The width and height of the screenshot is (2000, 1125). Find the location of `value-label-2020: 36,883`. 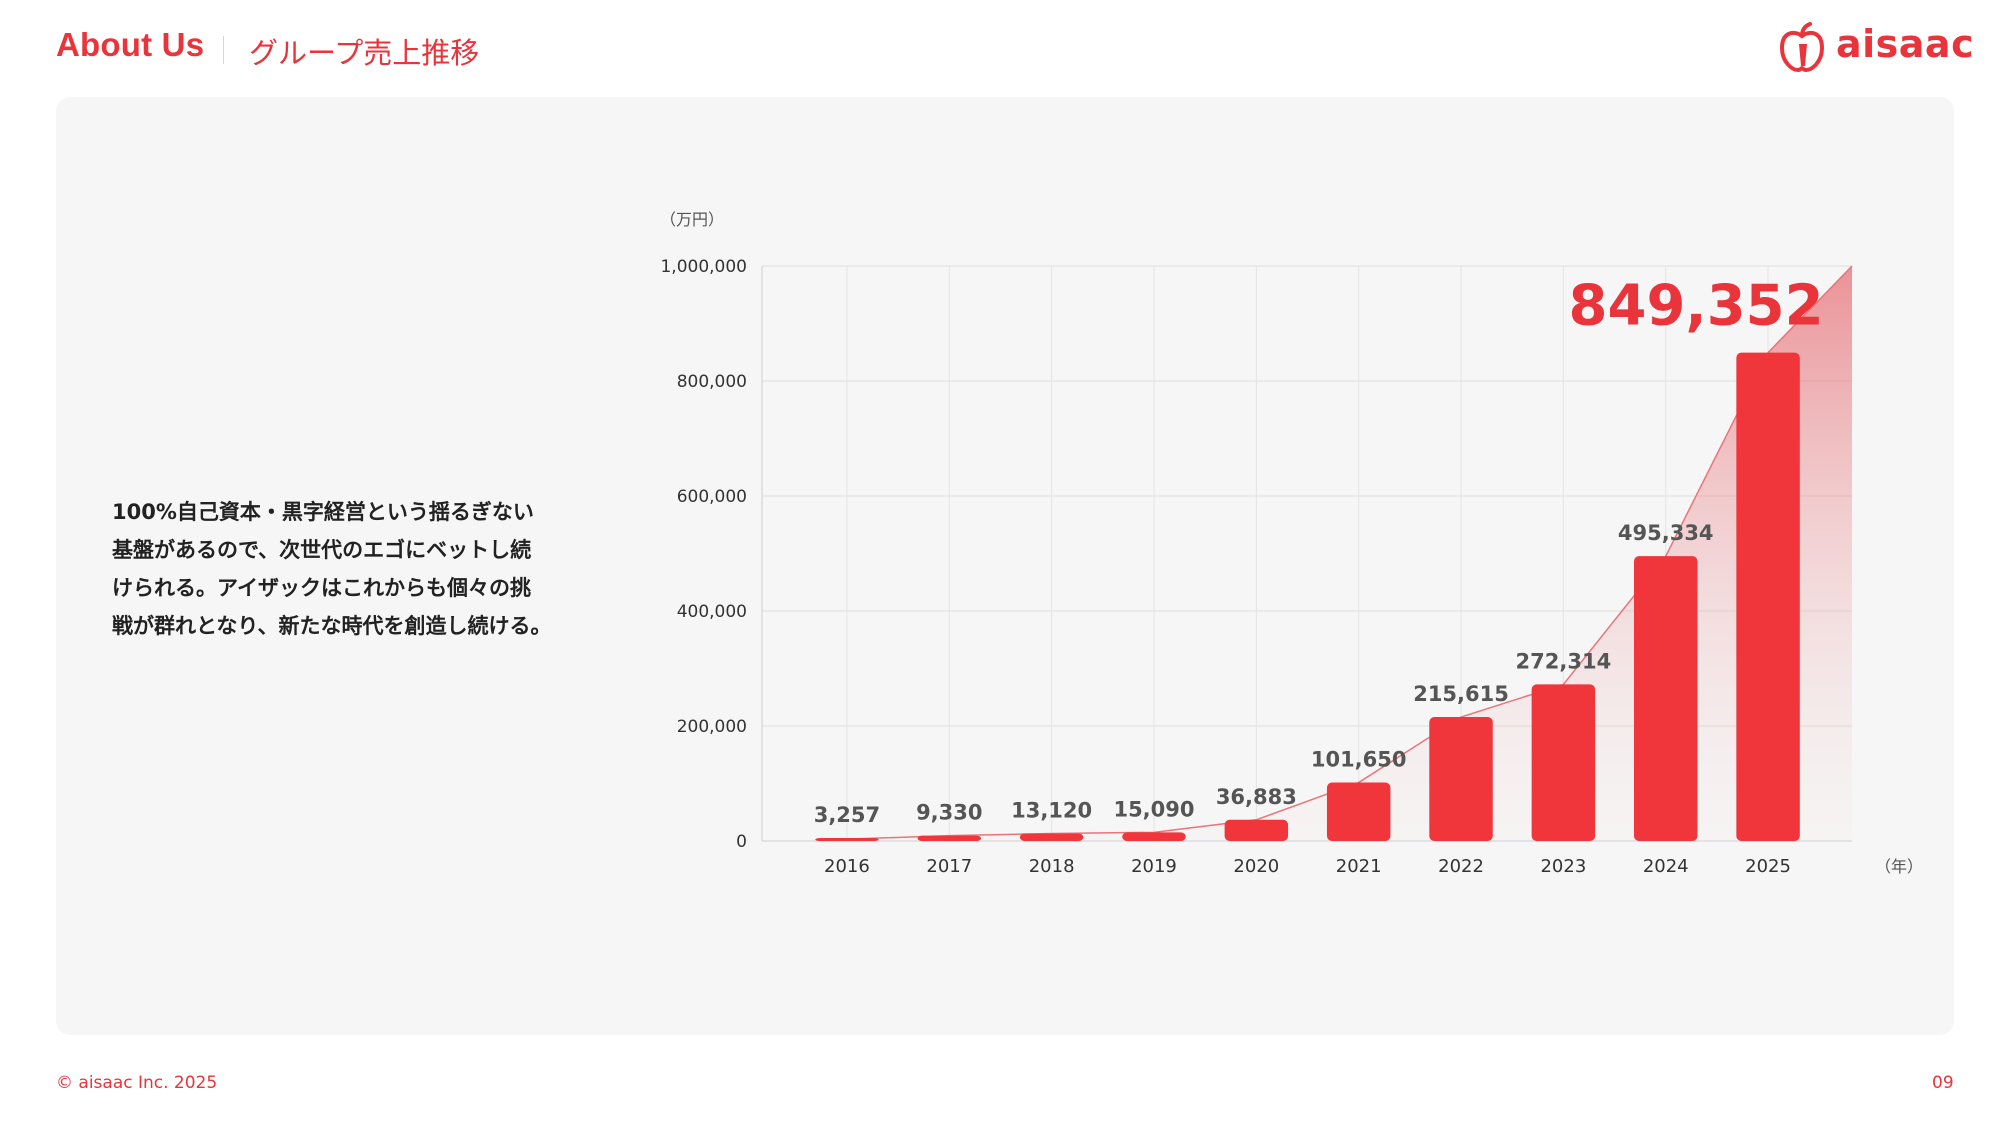

value-label-2020: 36,883 is located at coordinates (1256, 797).